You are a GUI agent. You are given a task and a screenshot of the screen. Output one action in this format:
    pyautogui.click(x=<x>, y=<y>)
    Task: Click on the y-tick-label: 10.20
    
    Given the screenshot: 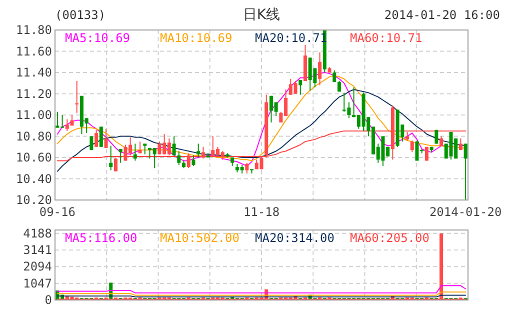 What is the action you would take?
    pyautogui.click(x=34, y=200)
    